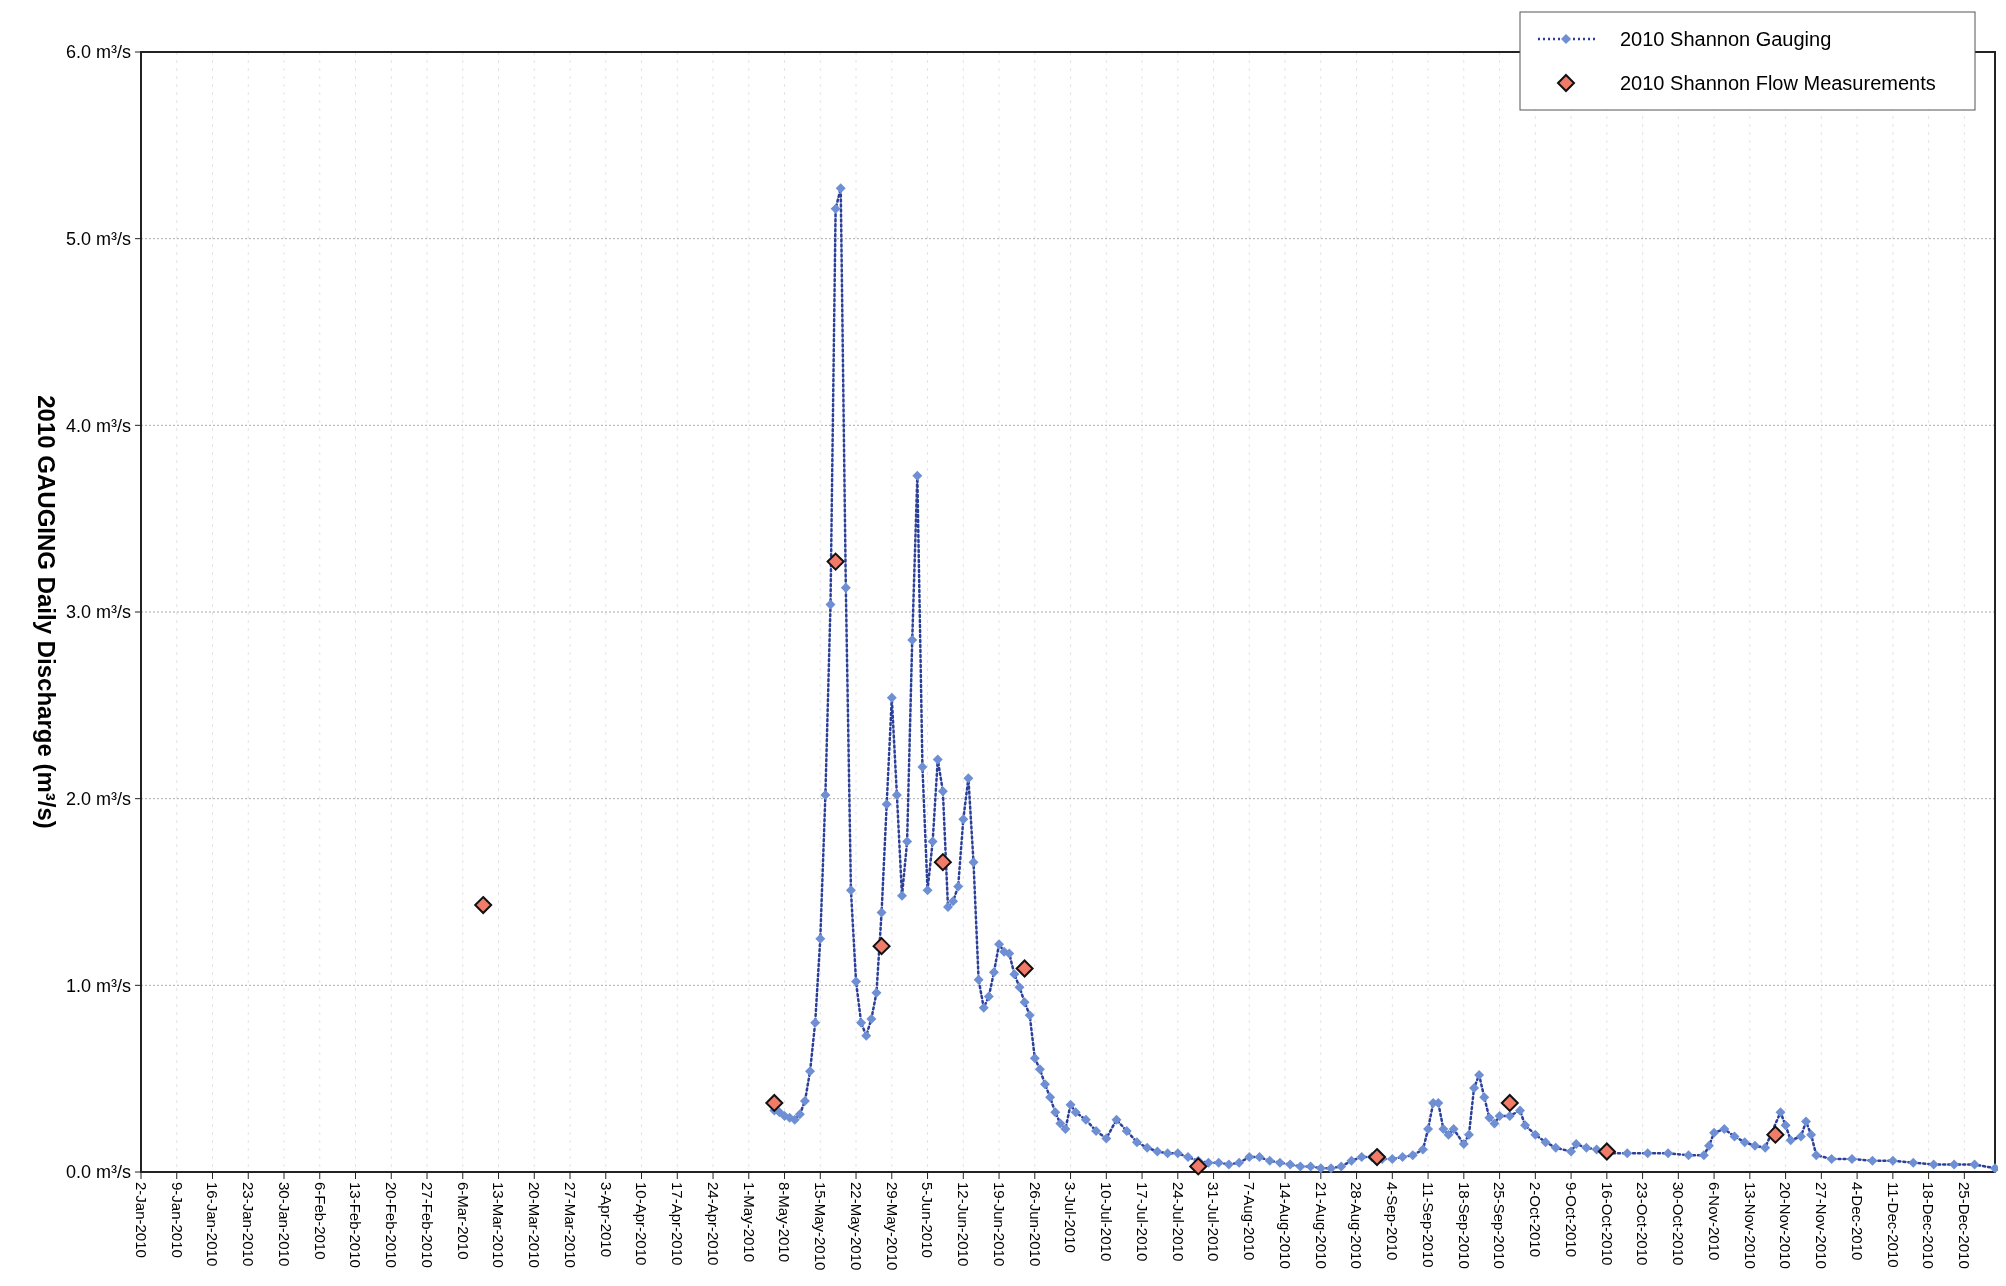 This screenshot has height=1286, width=2006. I want to click on x-tick-label: 27-Nov-2010, so click(1822, 1225).